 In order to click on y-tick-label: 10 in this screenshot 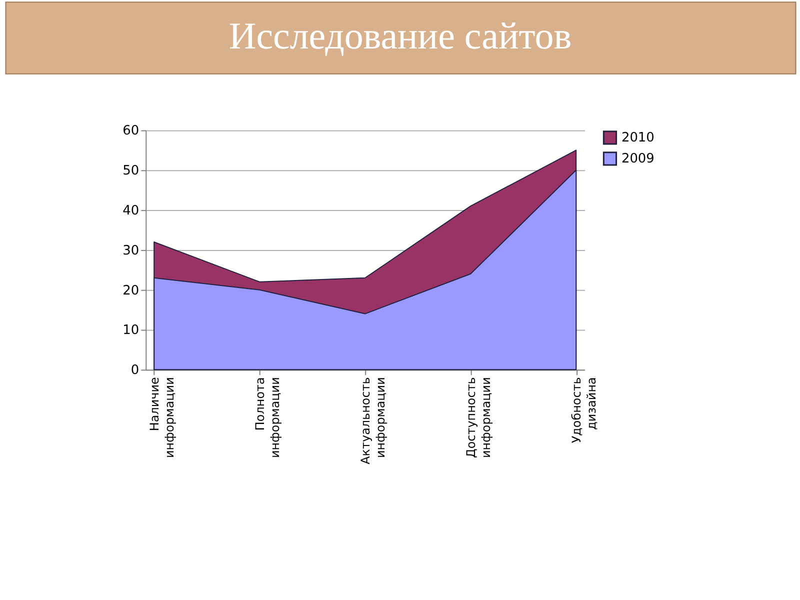, I will do `click(131, 330)`.